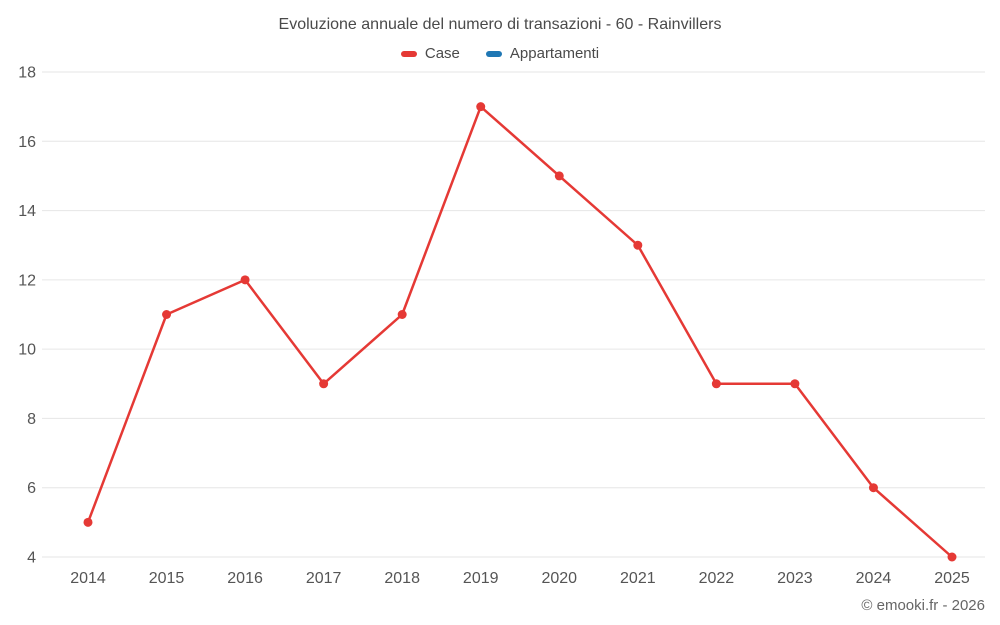  I want to click on x-tick-label-2022: 2022, so click(717, 578).